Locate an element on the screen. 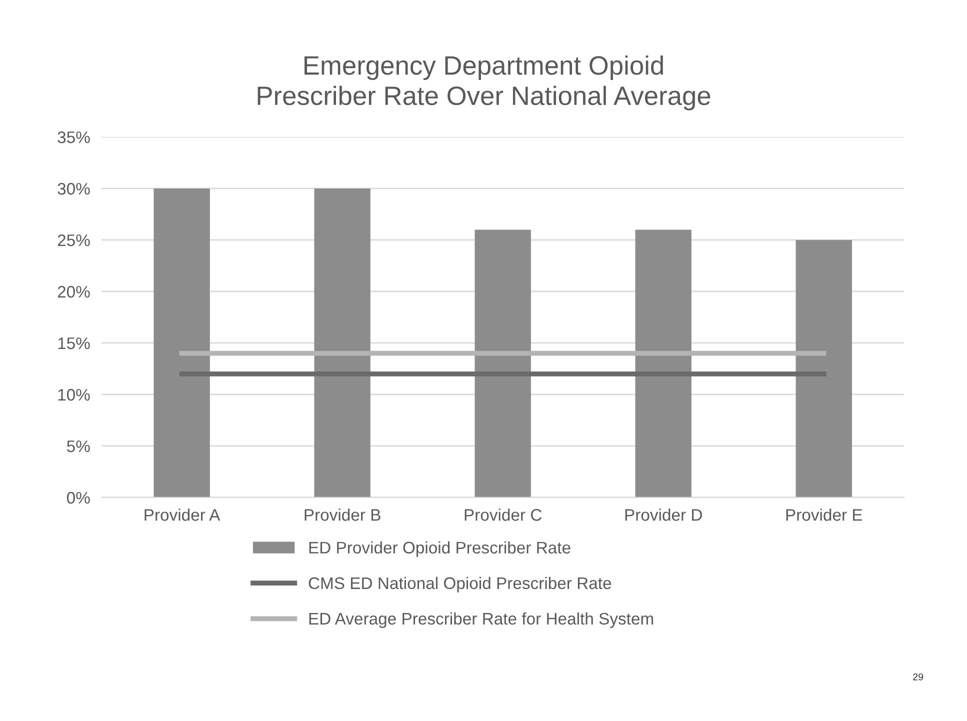 The width and height of the screenshot is (967, 721). x-tick-label: Provider A is located at coordinates (182, 514).